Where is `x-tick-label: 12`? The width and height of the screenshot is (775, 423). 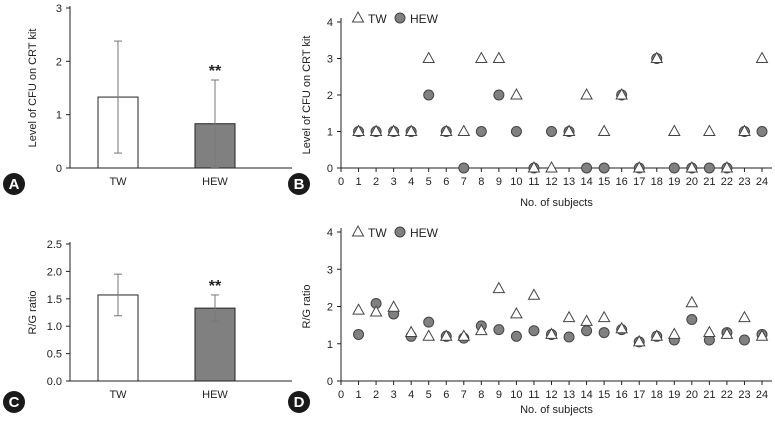 x-tick-label: 12 is located at coordinates (551, 395).